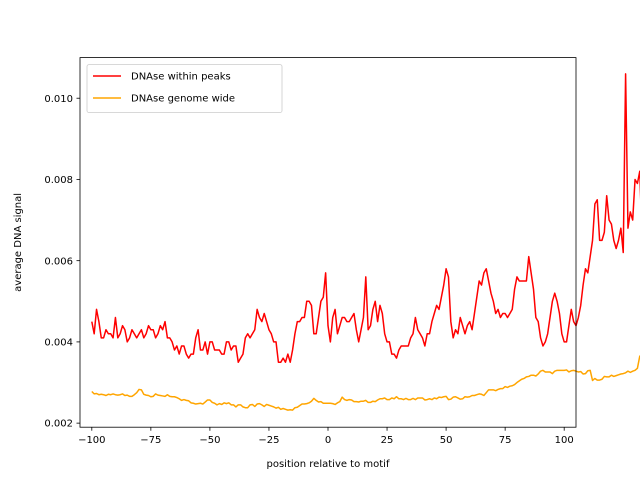 This screenshot has width=640, height=480. Describe the element at coordinates (91, 440) in the screenshot. I see `x-tick-label: −100` at that location.